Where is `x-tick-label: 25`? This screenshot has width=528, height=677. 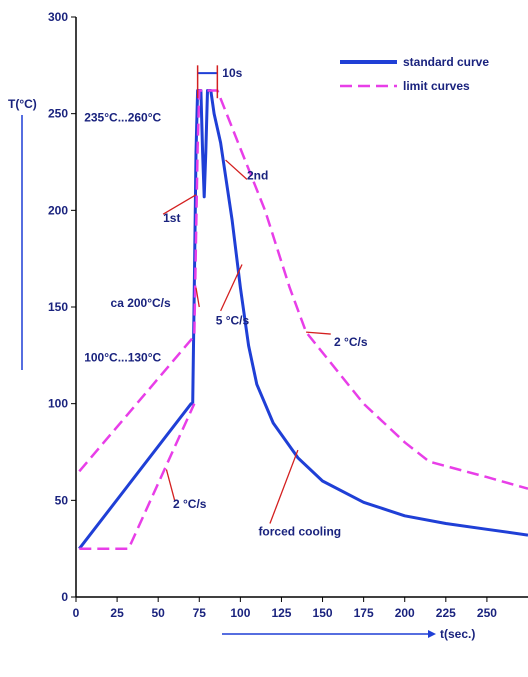 x-tick-label: 25 is located at coordinates (117, 613).